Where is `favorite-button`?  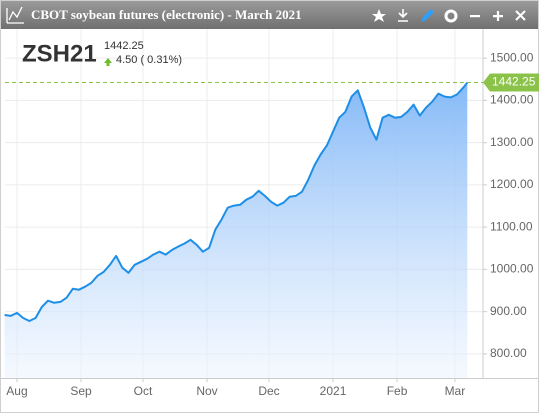
favorite-button is located at coordinates (379, 15).